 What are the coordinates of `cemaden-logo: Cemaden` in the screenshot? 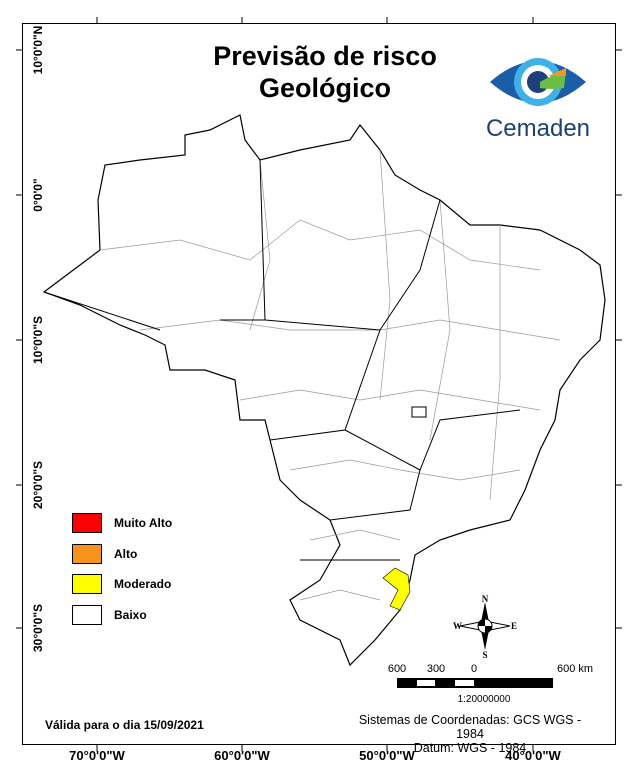 It's located at (538, 97).